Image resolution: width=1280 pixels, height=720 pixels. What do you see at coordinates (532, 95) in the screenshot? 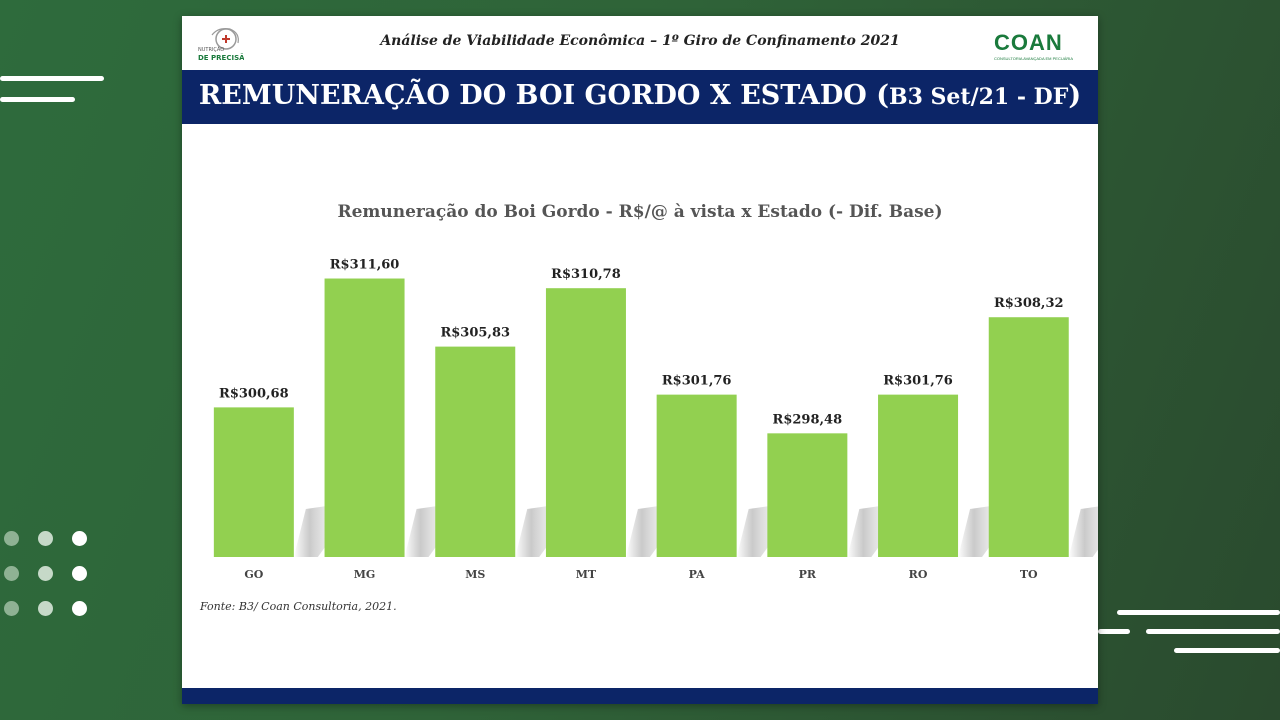
I see `slide-title-main: REMUNERAÇÃO DO BOI GORDO X ESTADO` at bounding box center [532, 95].